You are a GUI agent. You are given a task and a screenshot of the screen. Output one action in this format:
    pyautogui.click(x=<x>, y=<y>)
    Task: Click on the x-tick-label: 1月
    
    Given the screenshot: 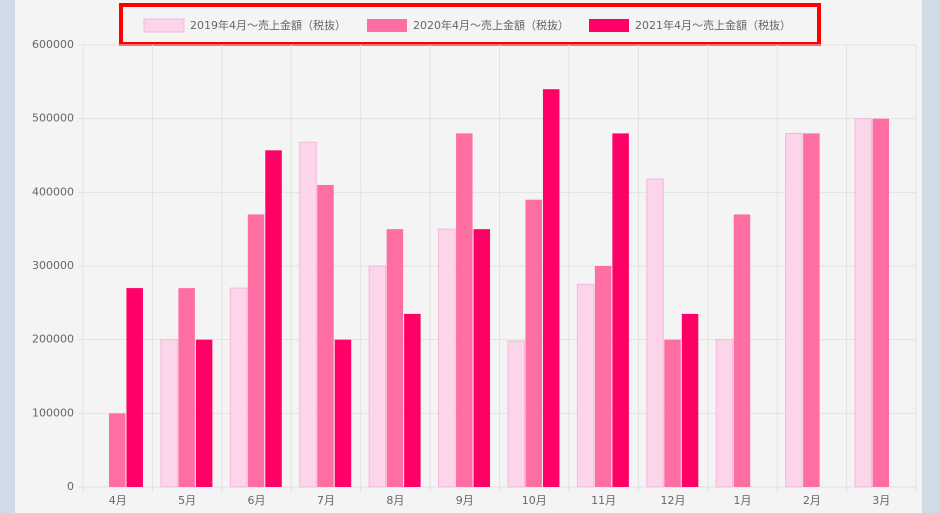 What is the action you would take?
    pyautogui.click(x=742, y=500)
    